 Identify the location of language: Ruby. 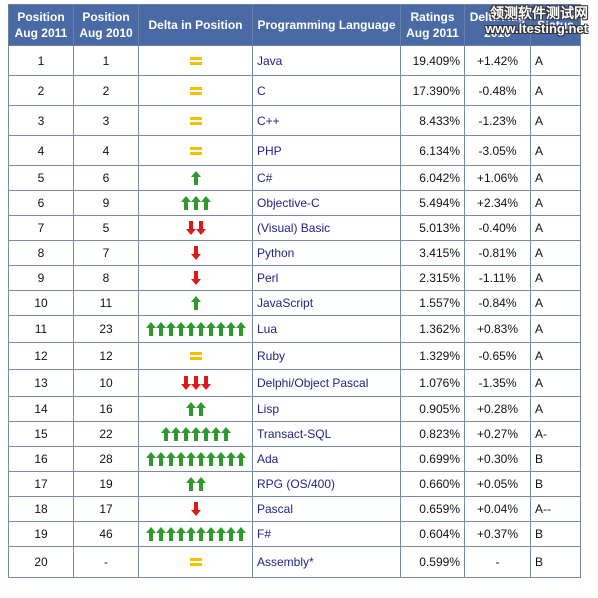
(326, 356).